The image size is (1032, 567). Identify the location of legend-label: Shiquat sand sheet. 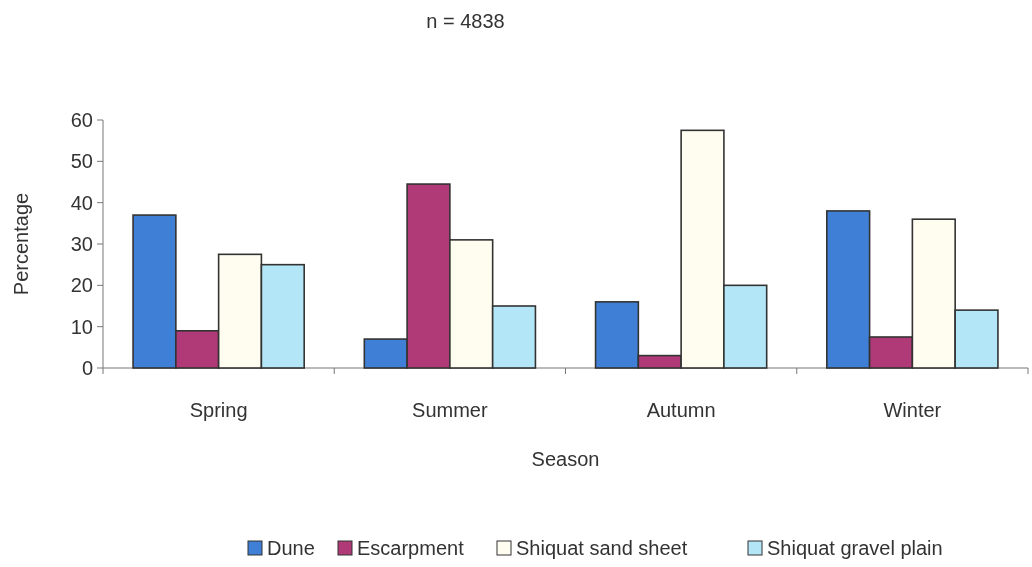
(602, 548).